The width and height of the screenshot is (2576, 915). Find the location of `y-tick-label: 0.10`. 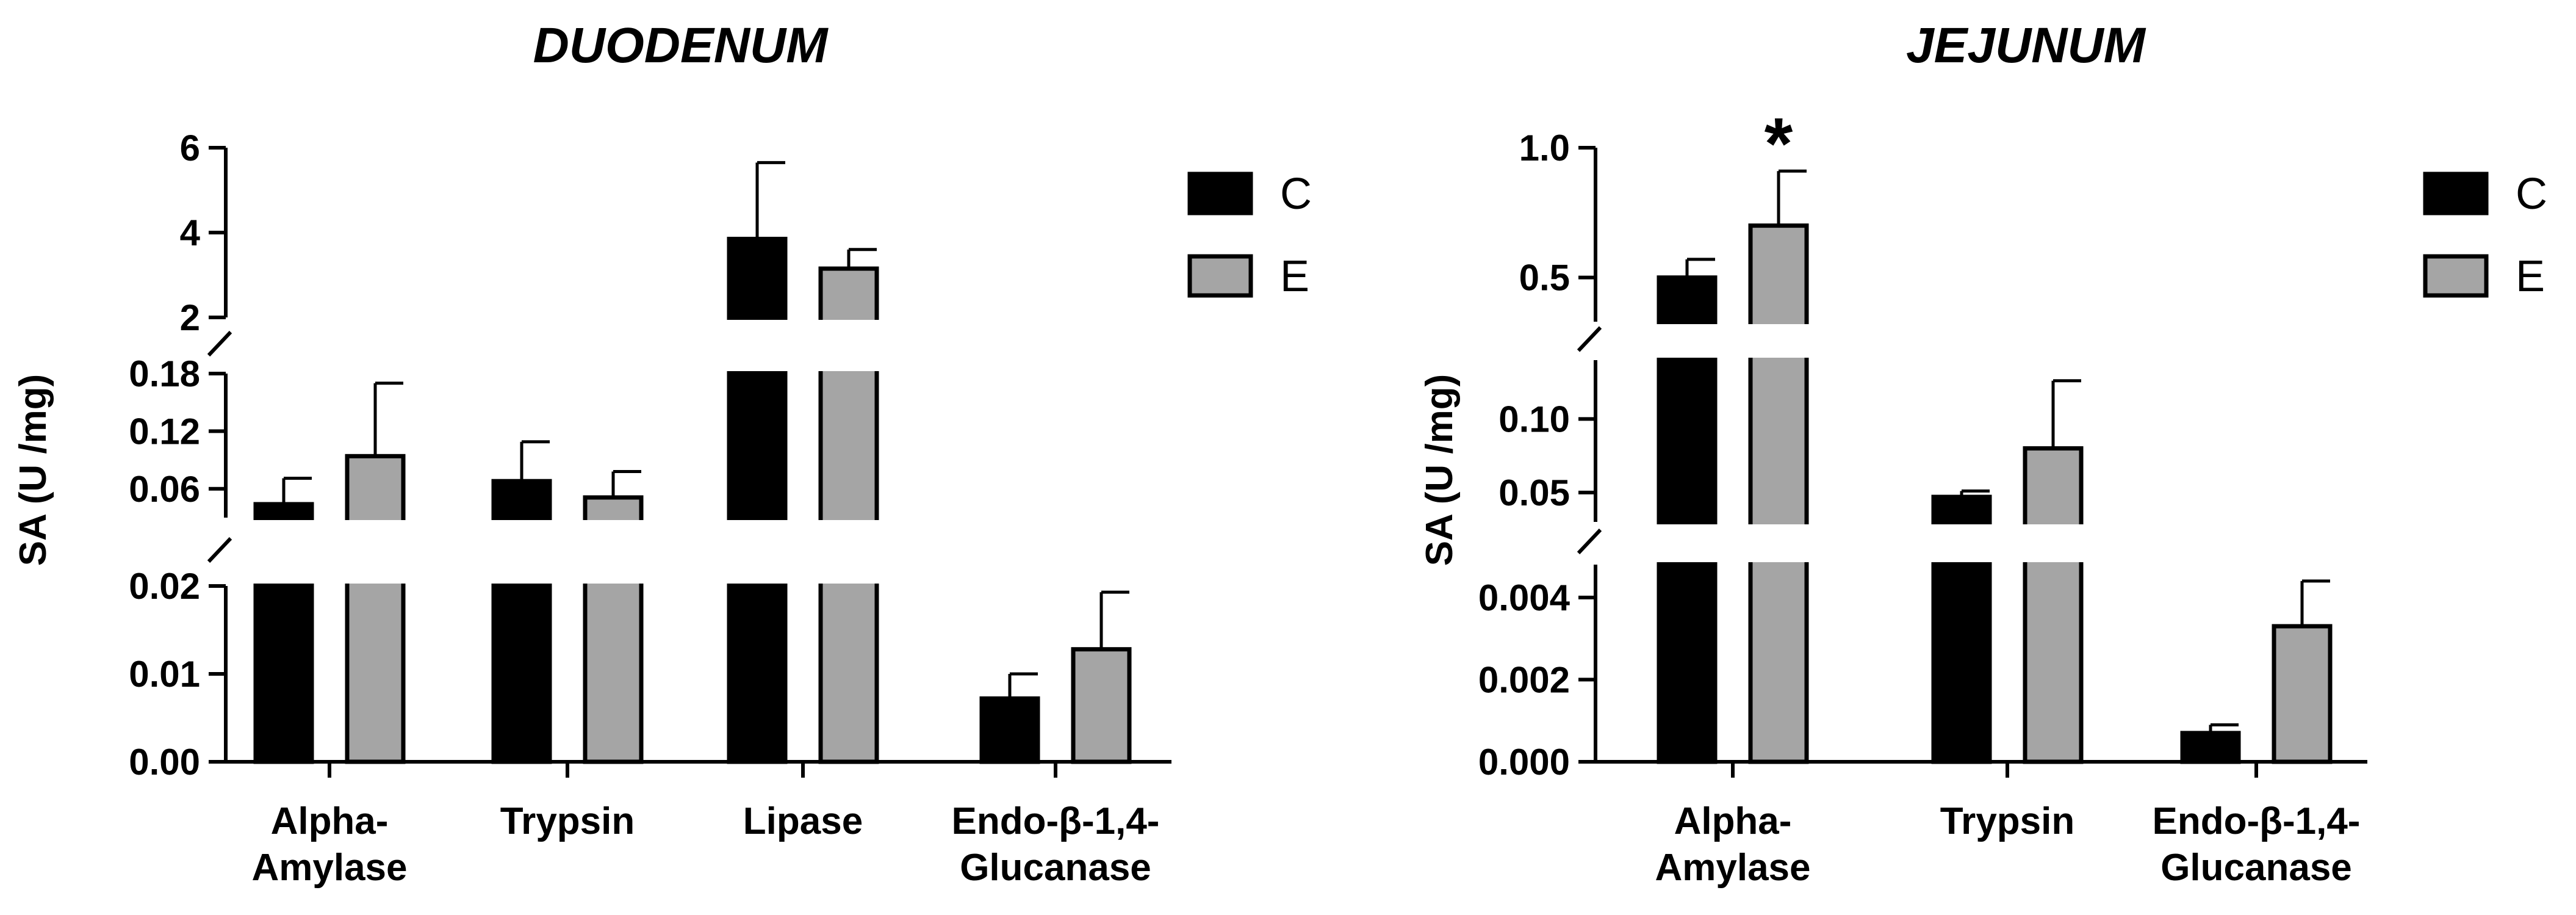

y-tick-label: 0.10 is located at coordinates (1534, 419).